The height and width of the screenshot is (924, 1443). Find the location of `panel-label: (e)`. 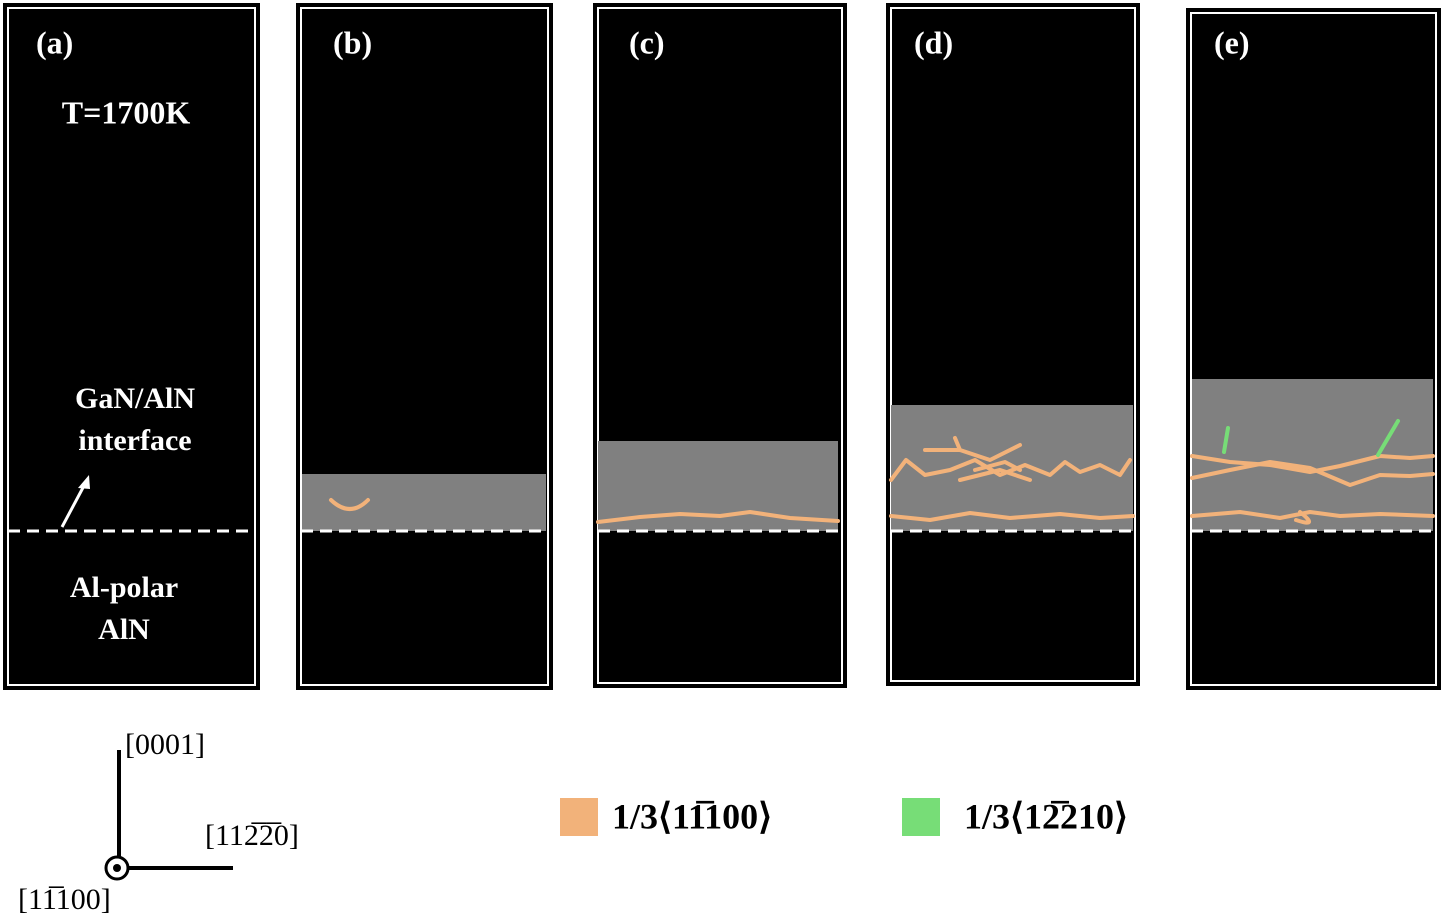

panel-label: (e) is located at coordinates (1232, 42).